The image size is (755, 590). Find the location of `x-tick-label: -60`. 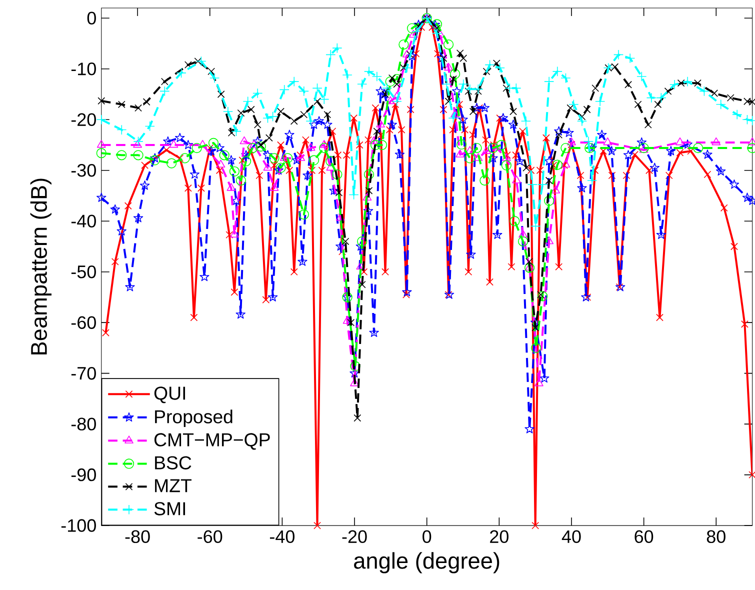

x-tick-label: -60 is located at coordinates (210, 537).